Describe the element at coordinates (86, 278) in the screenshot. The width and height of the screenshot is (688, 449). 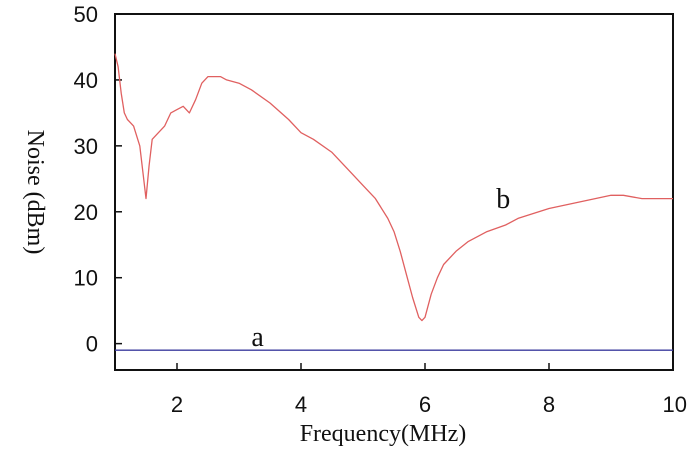
I see `y-tick-label: 10` at that location.